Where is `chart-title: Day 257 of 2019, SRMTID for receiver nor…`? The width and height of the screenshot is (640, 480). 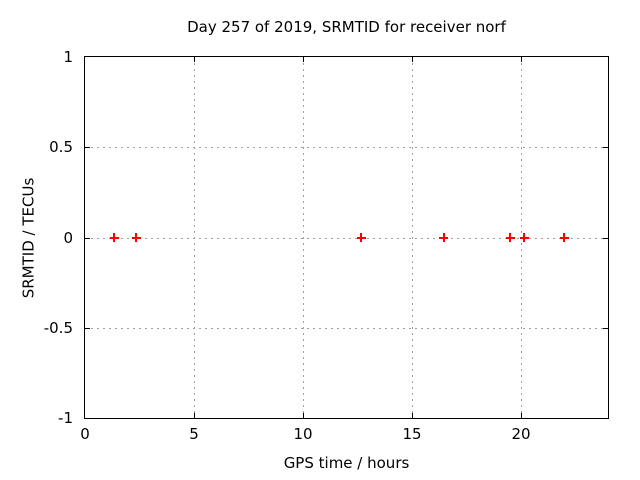
chart-title: Day 257 of 2019, SRMTID for receiver nor… is located at coordinates (346, 27).